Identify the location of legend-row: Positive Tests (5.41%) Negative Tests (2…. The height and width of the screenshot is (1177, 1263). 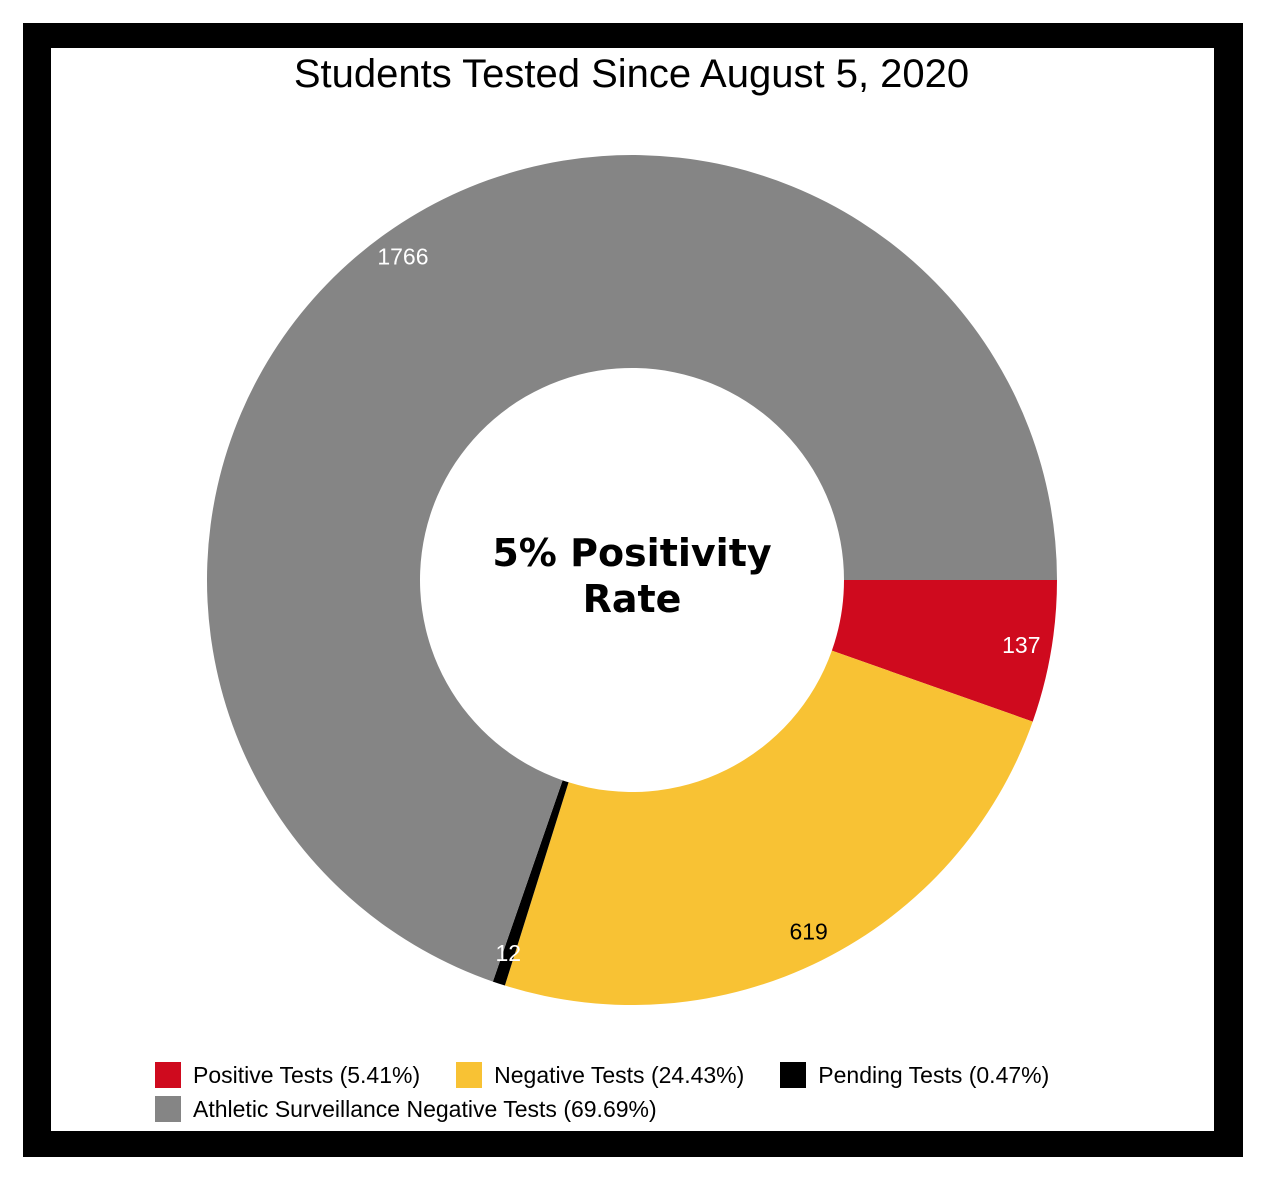
(655, 1075).